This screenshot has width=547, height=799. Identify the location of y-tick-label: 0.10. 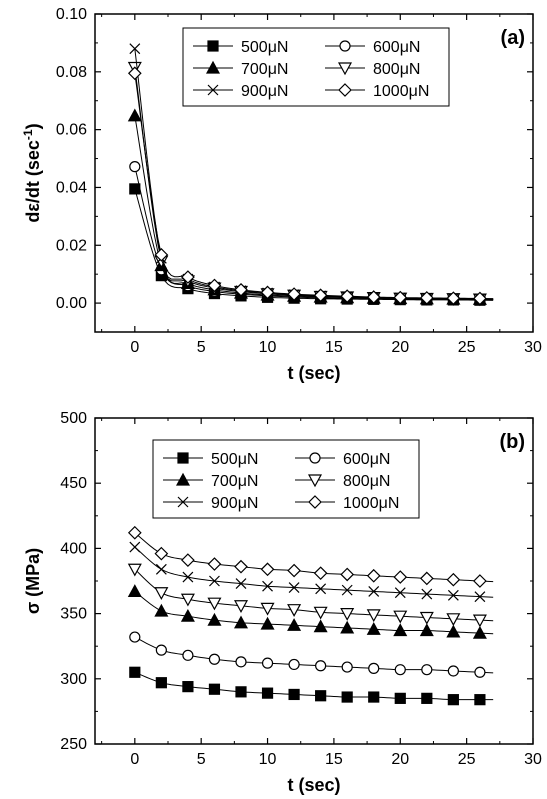
(71, 14).